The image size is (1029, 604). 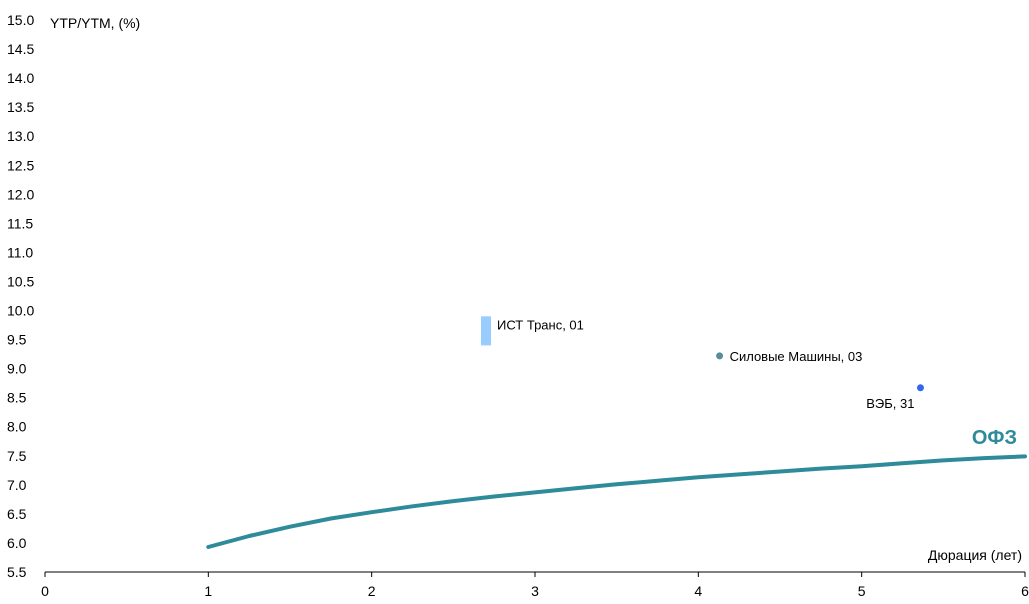 What do you see at coordinates (975, 555) in the screenshot?
I see `x-axis-title: Дюрация (лет)` at bounding box center [975, 555].